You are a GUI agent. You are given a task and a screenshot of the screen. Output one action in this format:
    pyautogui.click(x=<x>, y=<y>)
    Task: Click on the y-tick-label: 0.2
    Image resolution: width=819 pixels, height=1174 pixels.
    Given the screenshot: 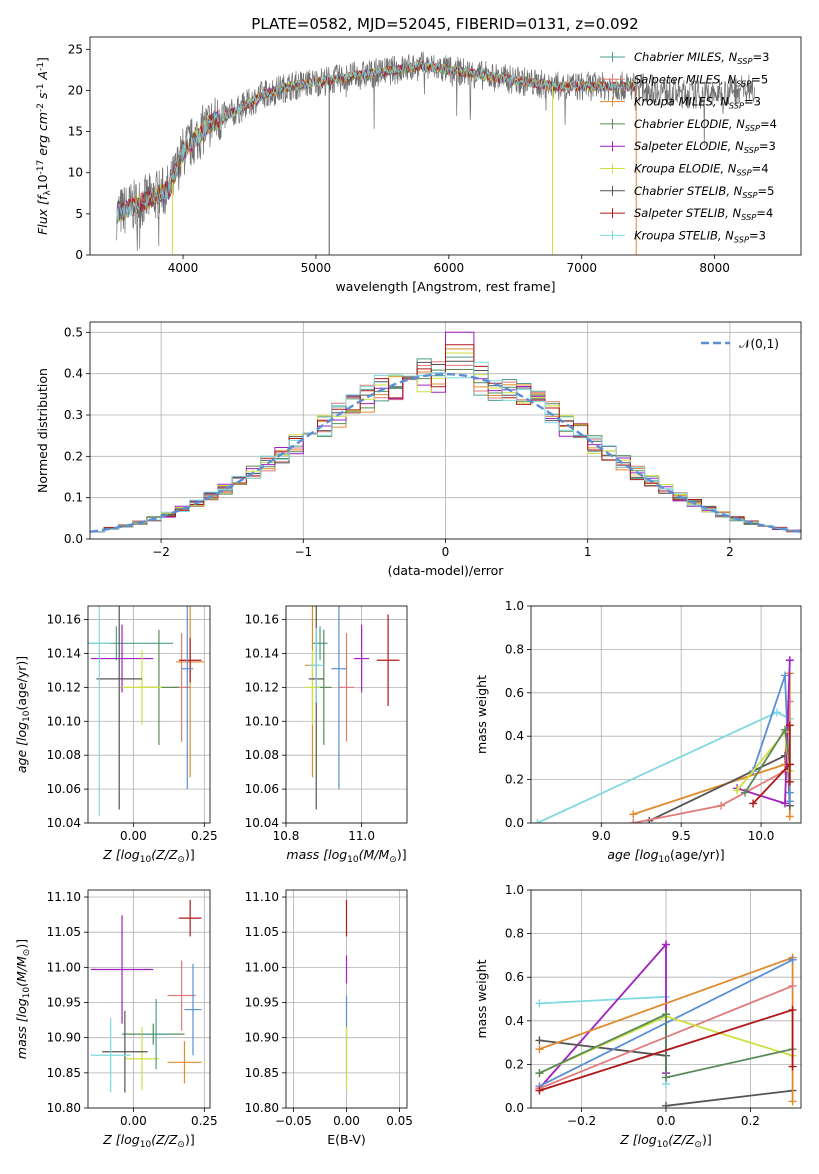 What is the action you would take?
    pyautogui.click(x=514, y=780)
    